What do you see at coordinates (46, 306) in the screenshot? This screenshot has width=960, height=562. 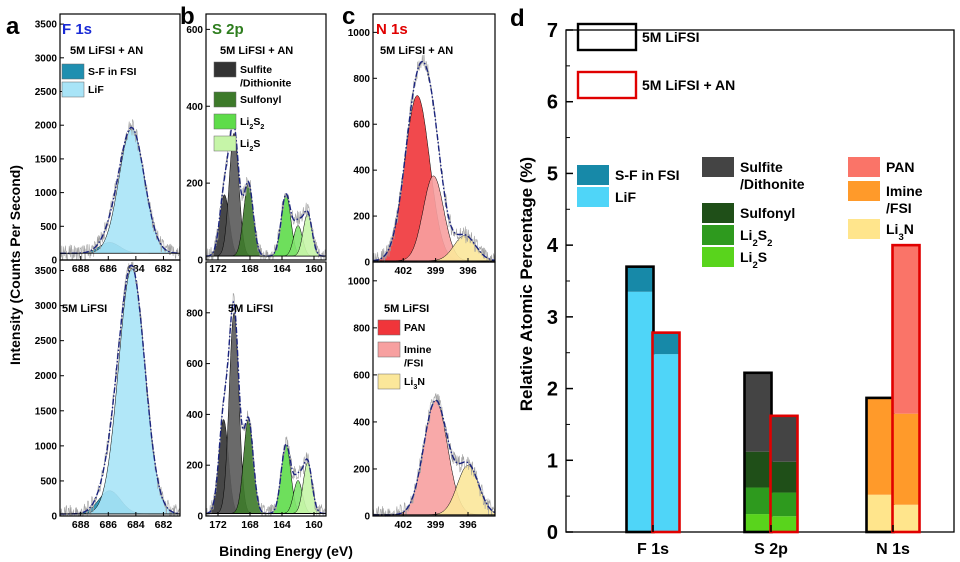 I see `y-tick-label: 3000` at bounding box center [46, 306].